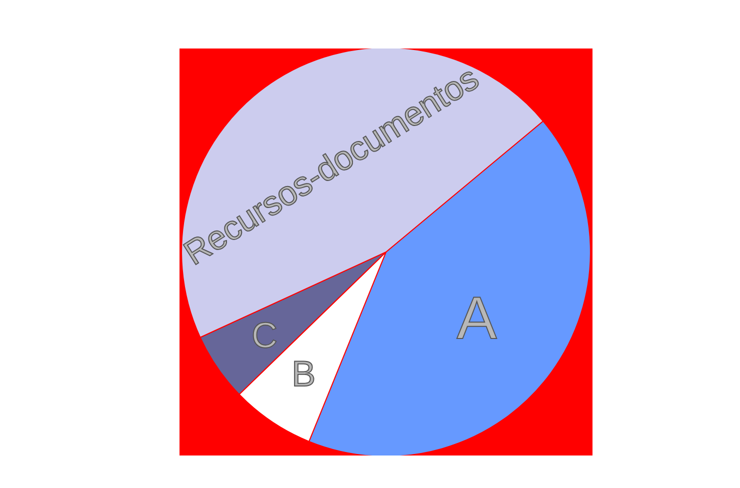 The height and width of the screenshot is (488, 740). Describe the element at coordinates (265, 335) in the screenshot. I see `slice-label: C` at that location.